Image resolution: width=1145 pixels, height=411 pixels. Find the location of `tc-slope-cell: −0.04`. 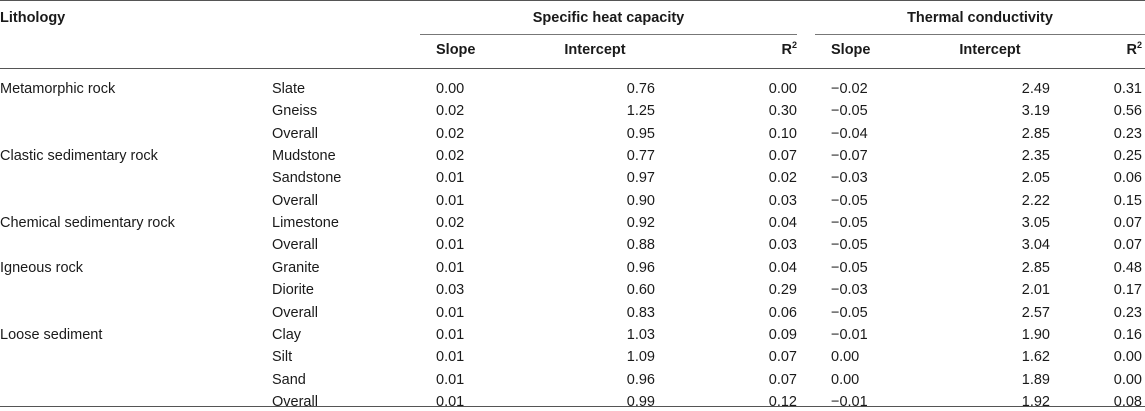

tc-slope-cell: −0.04 is located at coordinates (849, 133).